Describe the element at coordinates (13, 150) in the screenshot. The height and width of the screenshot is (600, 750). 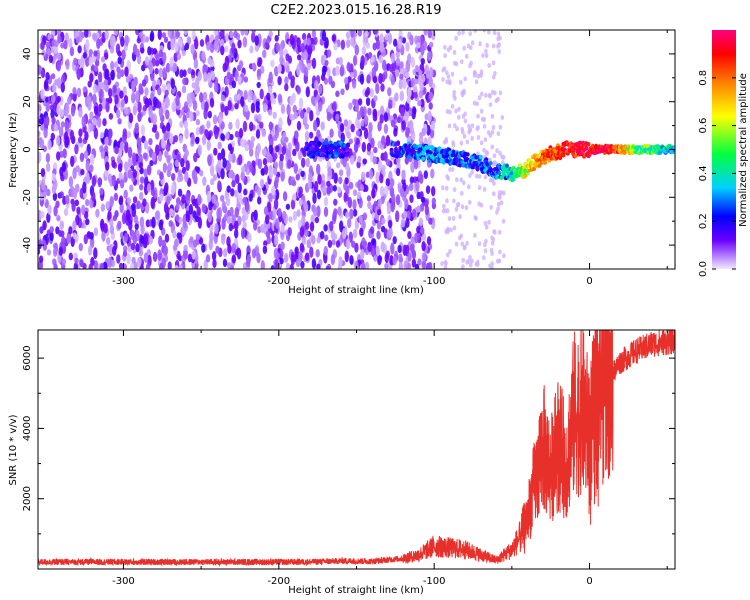
I see `spectrogram-y-label: Frequency (Hz)` at that location.